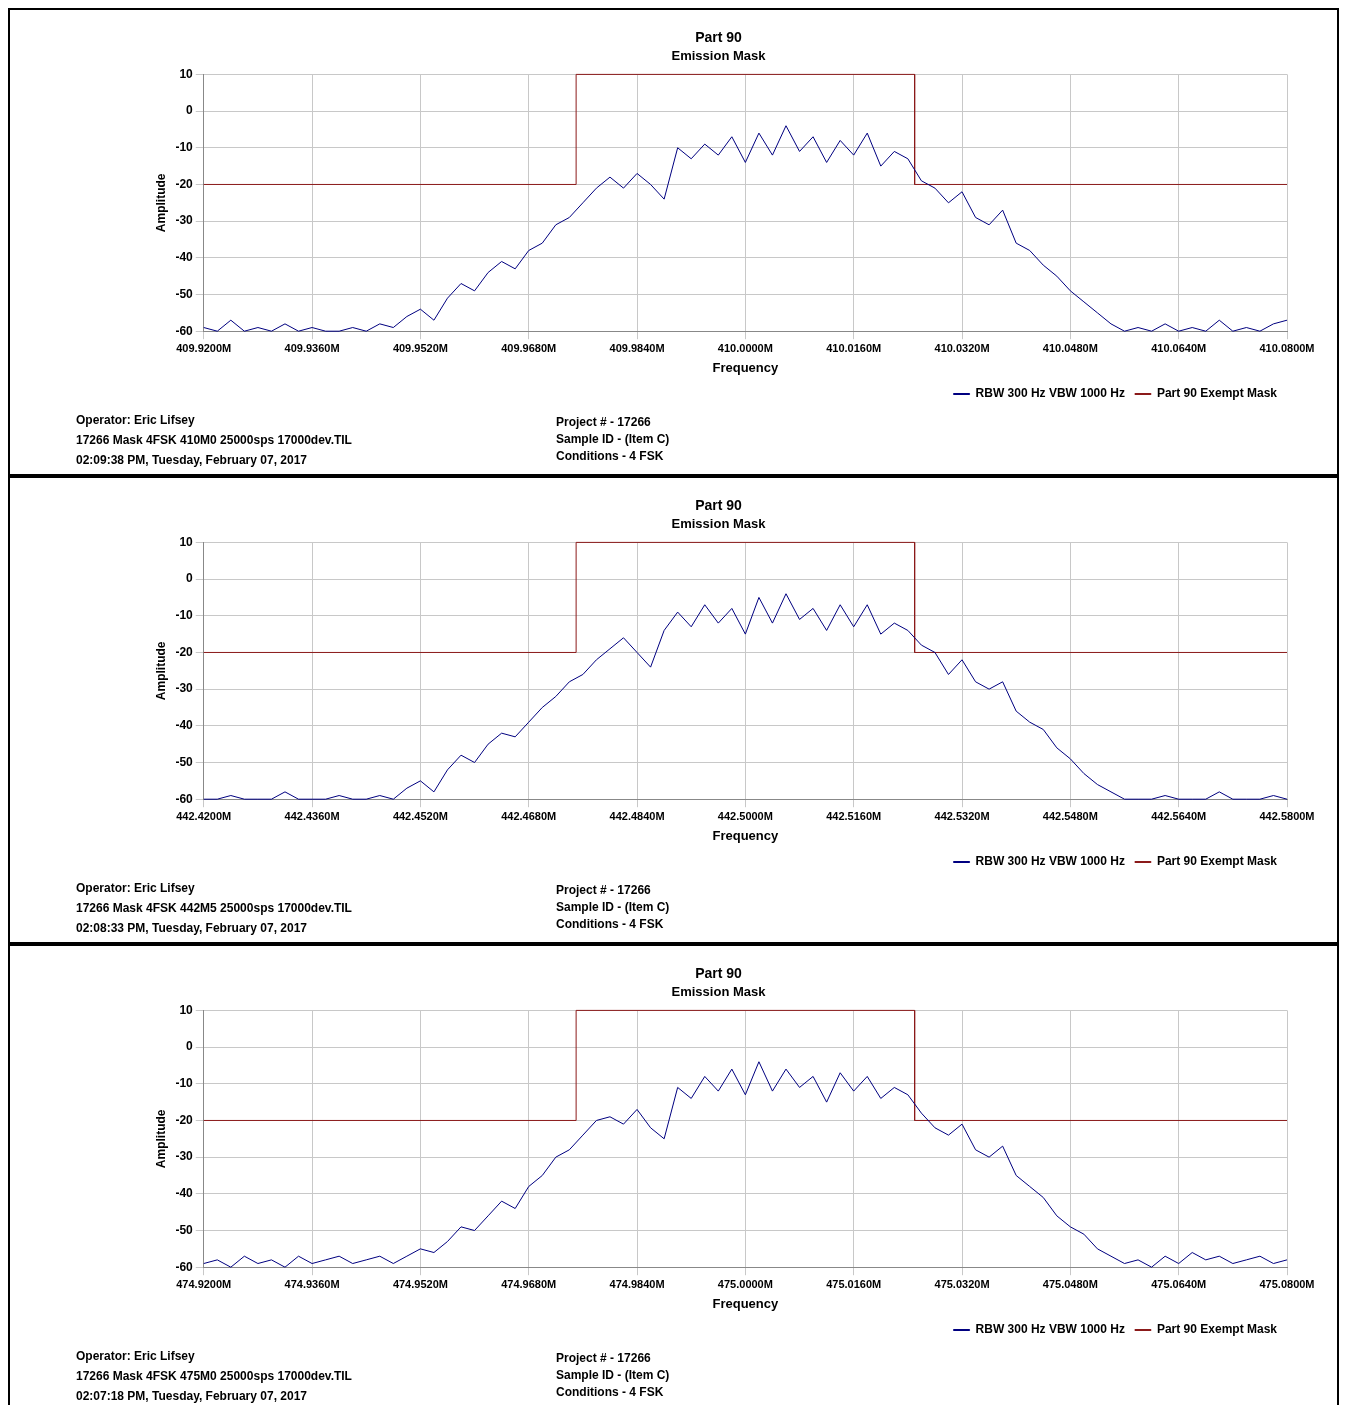 Image resolution: width=1351 pixels, height=1405 pixels. What do you see at coordinates (192, 1396) in the screenshot?
I see `text: 02:07:18 PM, Tuesday, February 07, 2017` at bounding box center [192, 1396].